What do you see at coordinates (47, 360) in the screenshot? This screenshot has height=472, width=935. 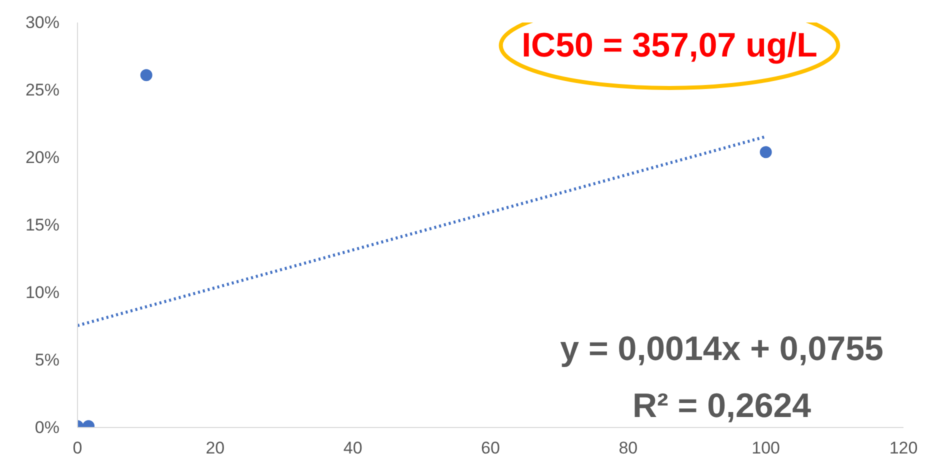 I see `y-tick-label: 5%` at bounding box center [47, 360].